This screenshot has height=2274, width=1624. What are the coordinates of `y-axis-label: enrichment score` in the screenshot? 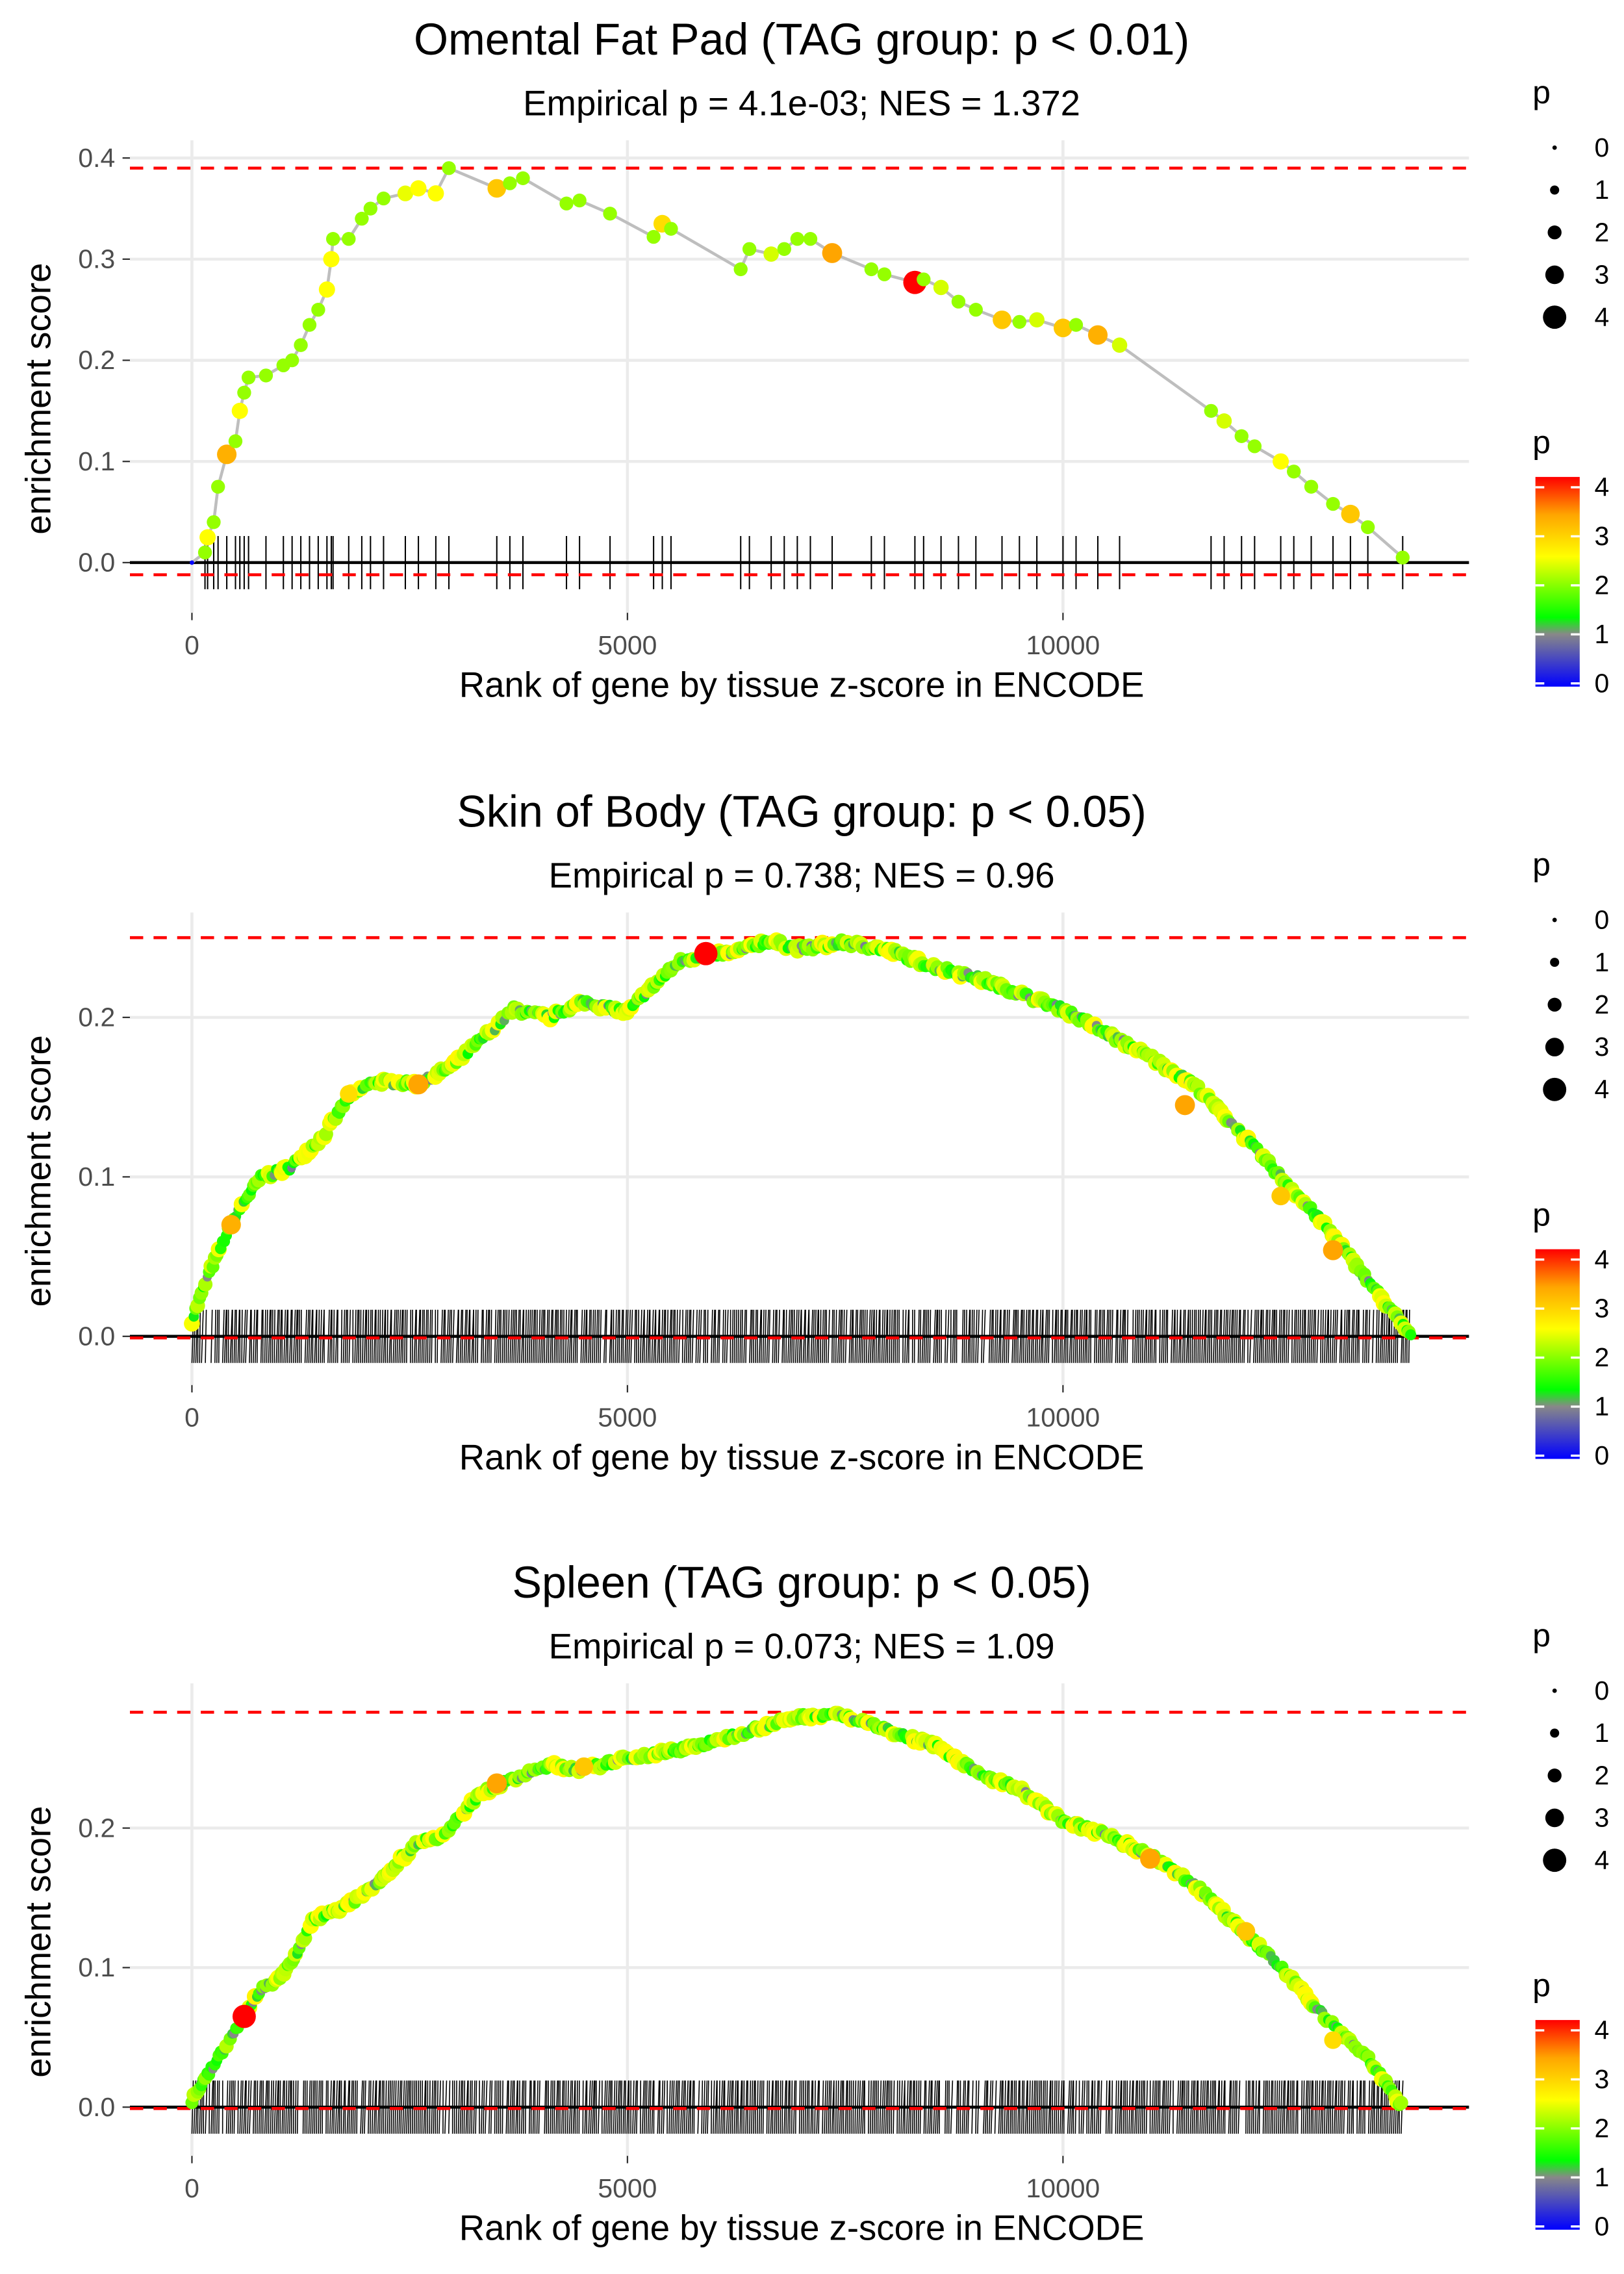 It's located at (38, 1942).